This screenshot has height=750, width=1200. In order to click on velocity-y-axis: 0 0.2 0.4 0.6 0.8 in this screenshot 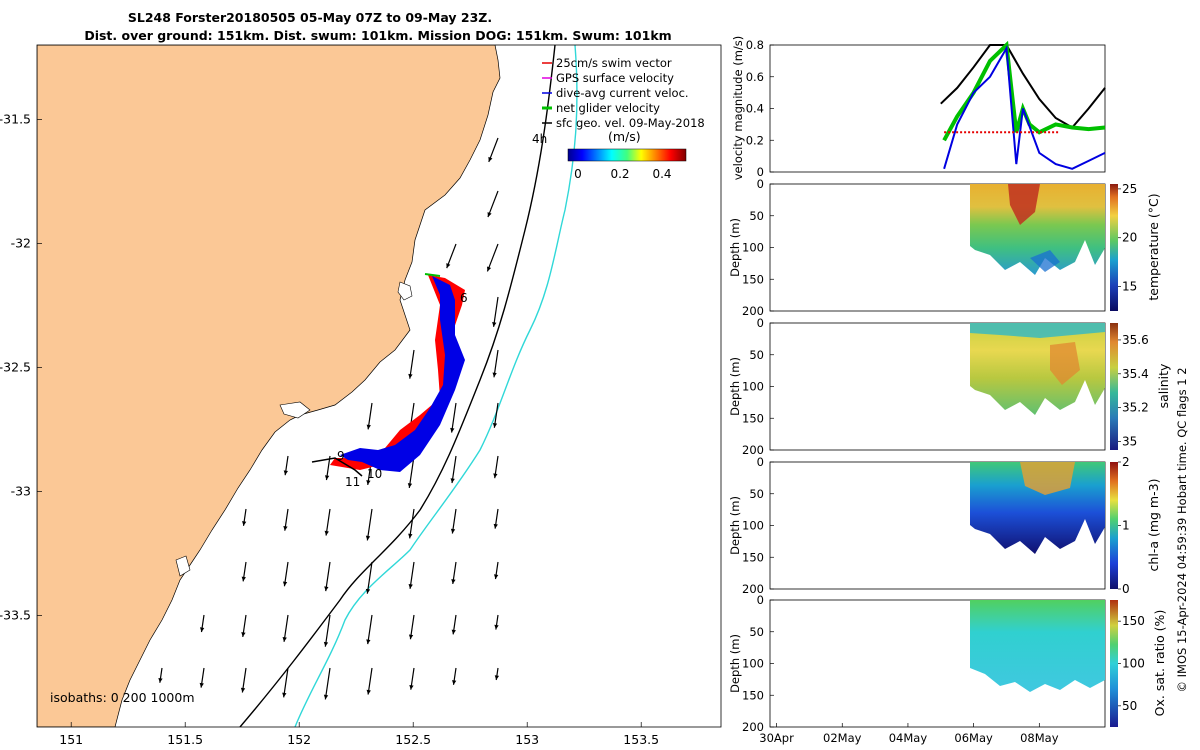, I will do `click(760, 108)`.